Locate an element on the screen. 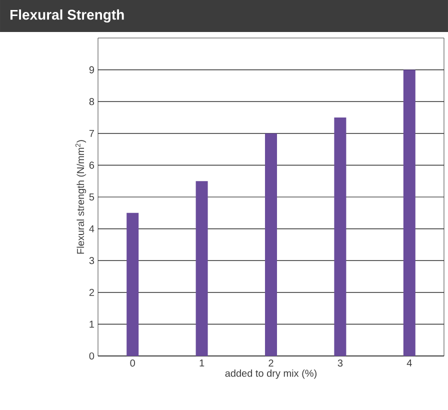 This screenshot has height=410, width=448. x-tick-label: 4 is located at coordinates (409, 363).